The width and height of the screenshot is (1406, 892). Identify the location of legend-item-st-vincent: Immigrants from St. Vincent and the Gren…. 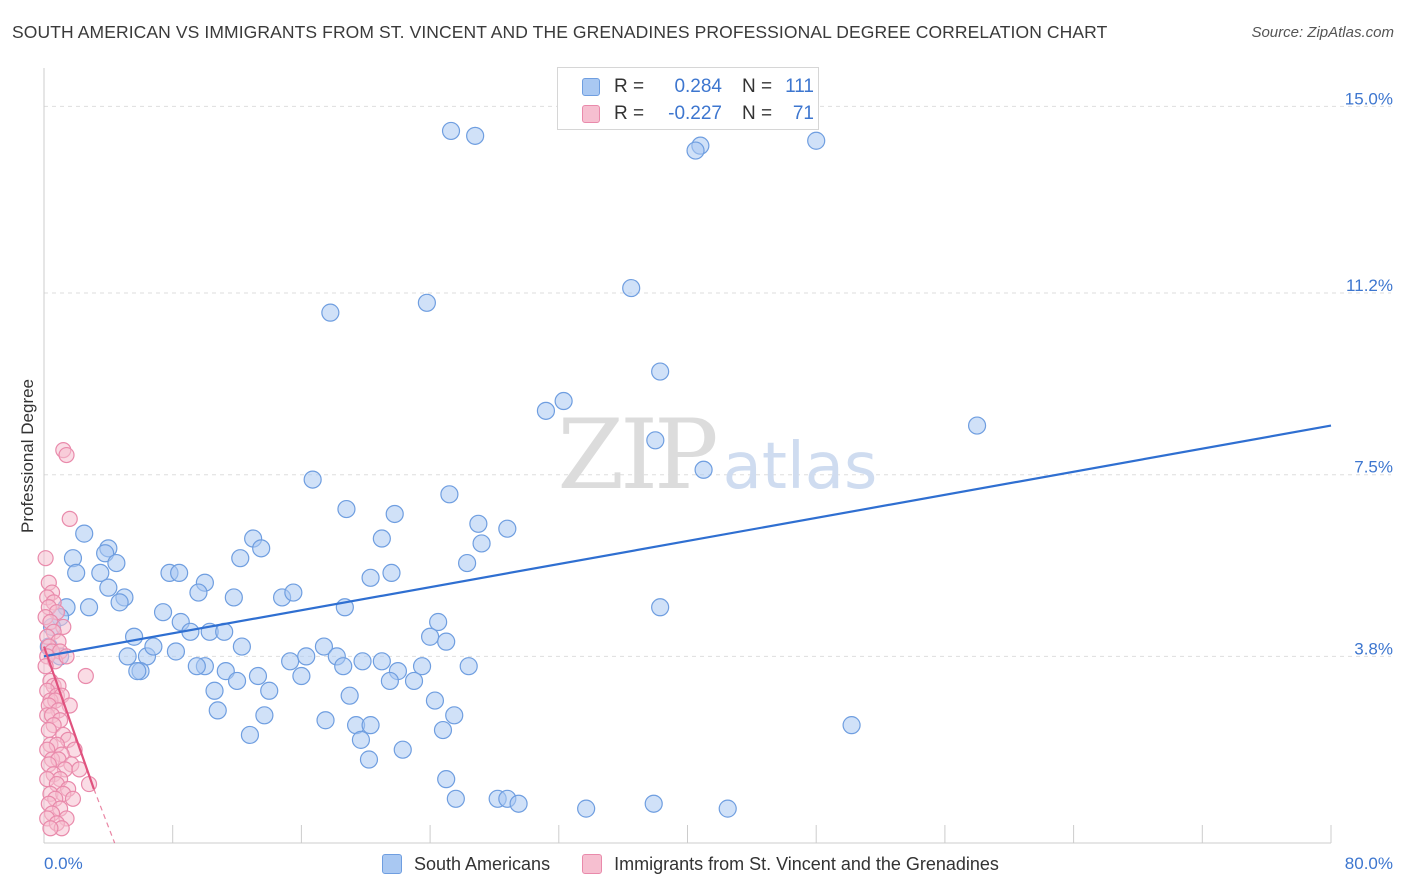
(790, 864).